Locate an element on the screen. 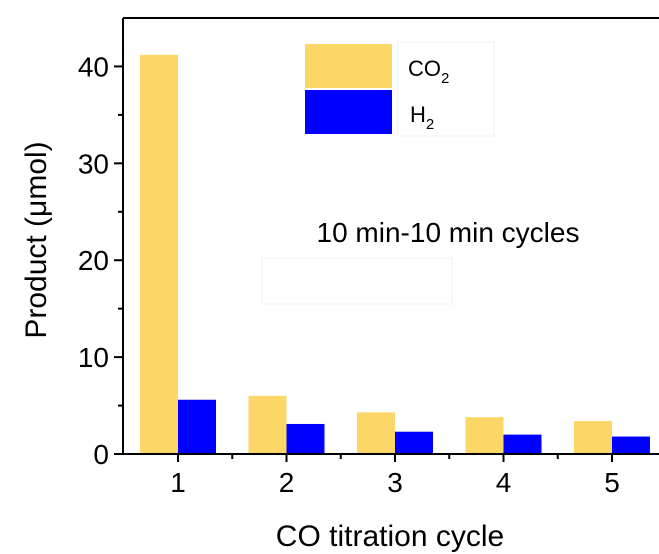 This screenshot has height=554, width=659. chart-annotation: 10 min-10 min cycles is located at coordinates (448, 232).